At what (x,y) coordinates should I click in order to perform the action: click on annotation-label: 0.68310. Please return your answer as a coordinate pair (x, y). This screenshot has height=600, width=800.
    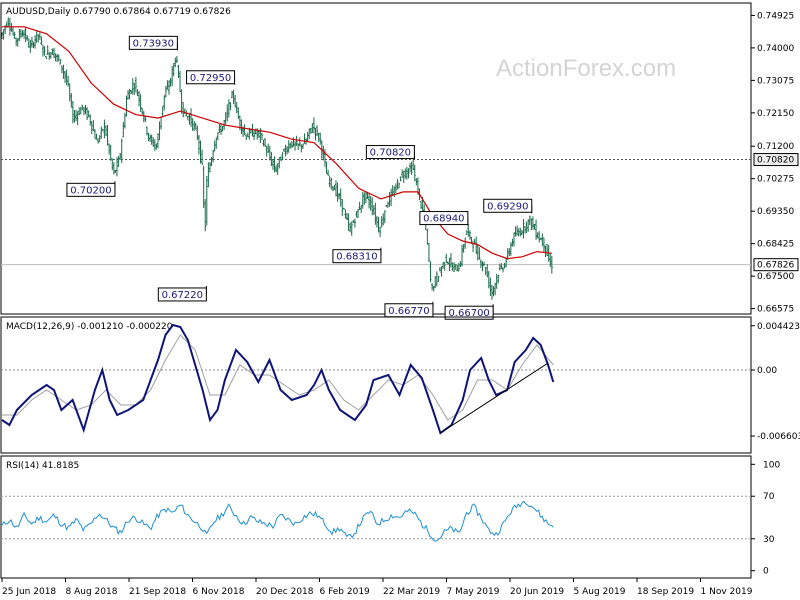
    Looking at the image, I should click on (357, 255).